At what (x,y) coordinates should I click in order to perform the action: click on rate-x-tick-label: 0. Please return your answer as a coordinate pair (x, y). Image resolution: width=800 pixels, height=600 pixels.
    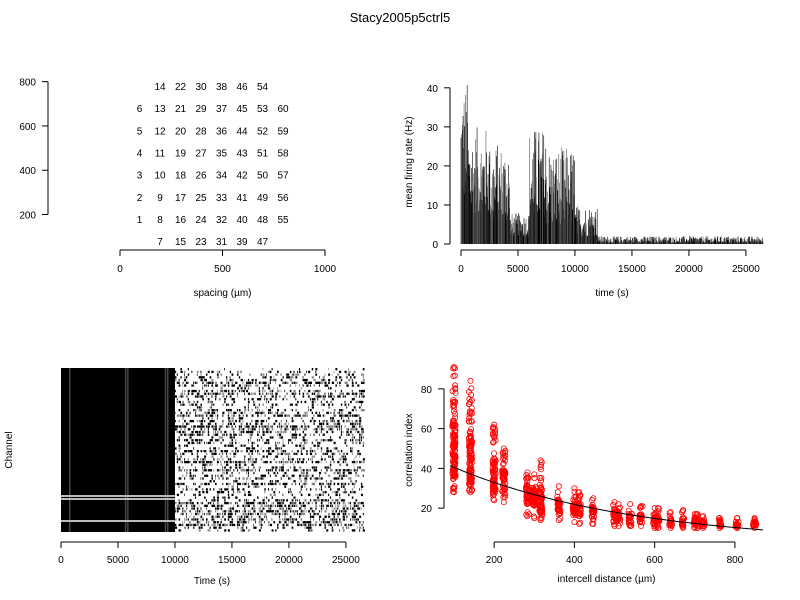
    Looking at the image, I should click on (461, 269).